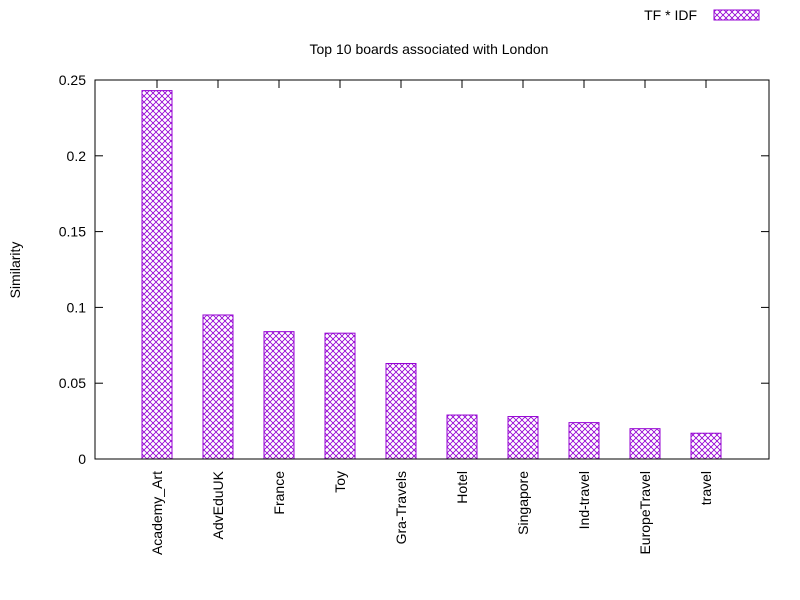 The width and height of the screenshot is (800, 600). What do you see at coordinates (77, 156) in the screenshot?
I see `y-tick-label: 0.2` at bounding box center [77, 156].